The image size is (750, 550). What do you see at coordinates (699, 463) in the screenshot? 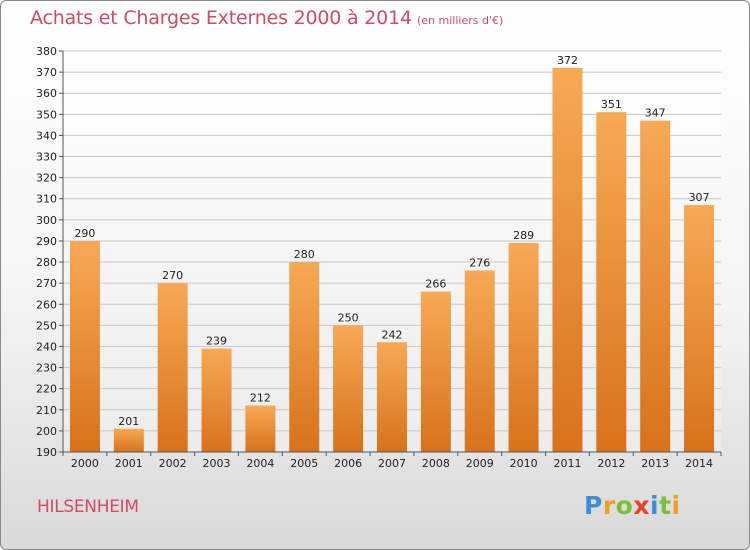
I see `x-tick-label-2014: 2014` at bounding box center [699, 463].